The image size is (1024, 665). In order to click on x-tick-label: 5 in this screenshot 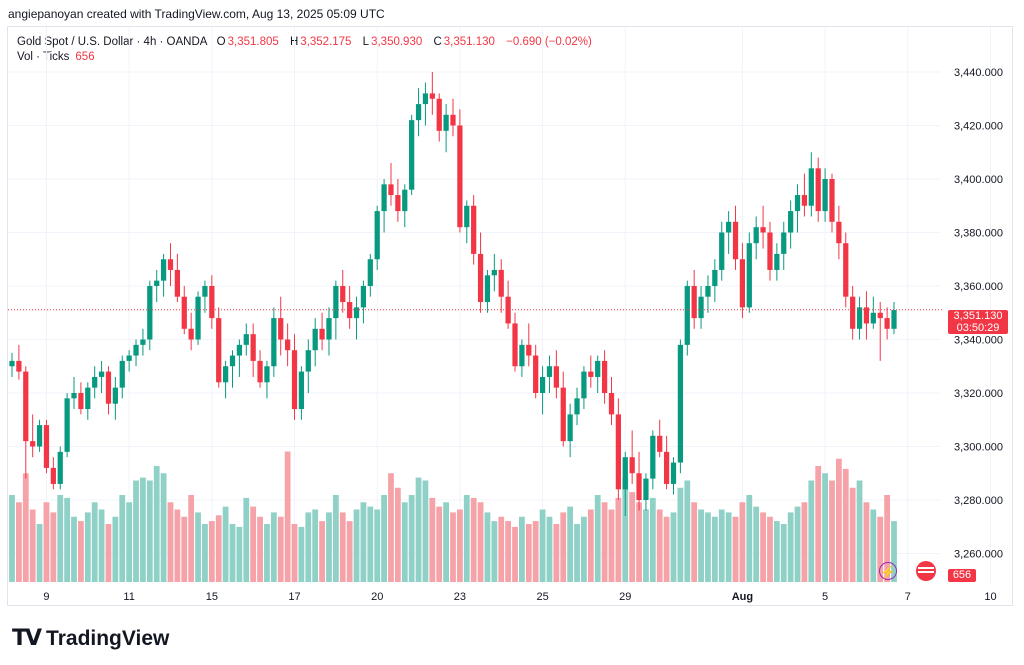, I will do `click(825, 597)`.